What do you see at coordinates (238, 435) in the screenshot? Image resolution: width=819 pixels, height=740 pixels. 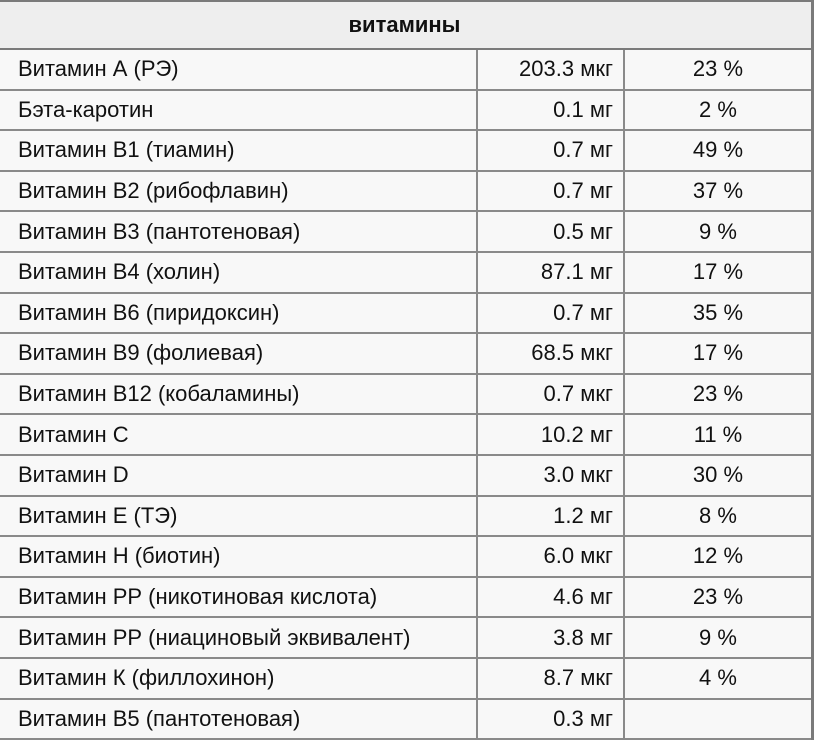 I see `vitamin-name-cell: Витамин С` at bounding box center [238, 435].